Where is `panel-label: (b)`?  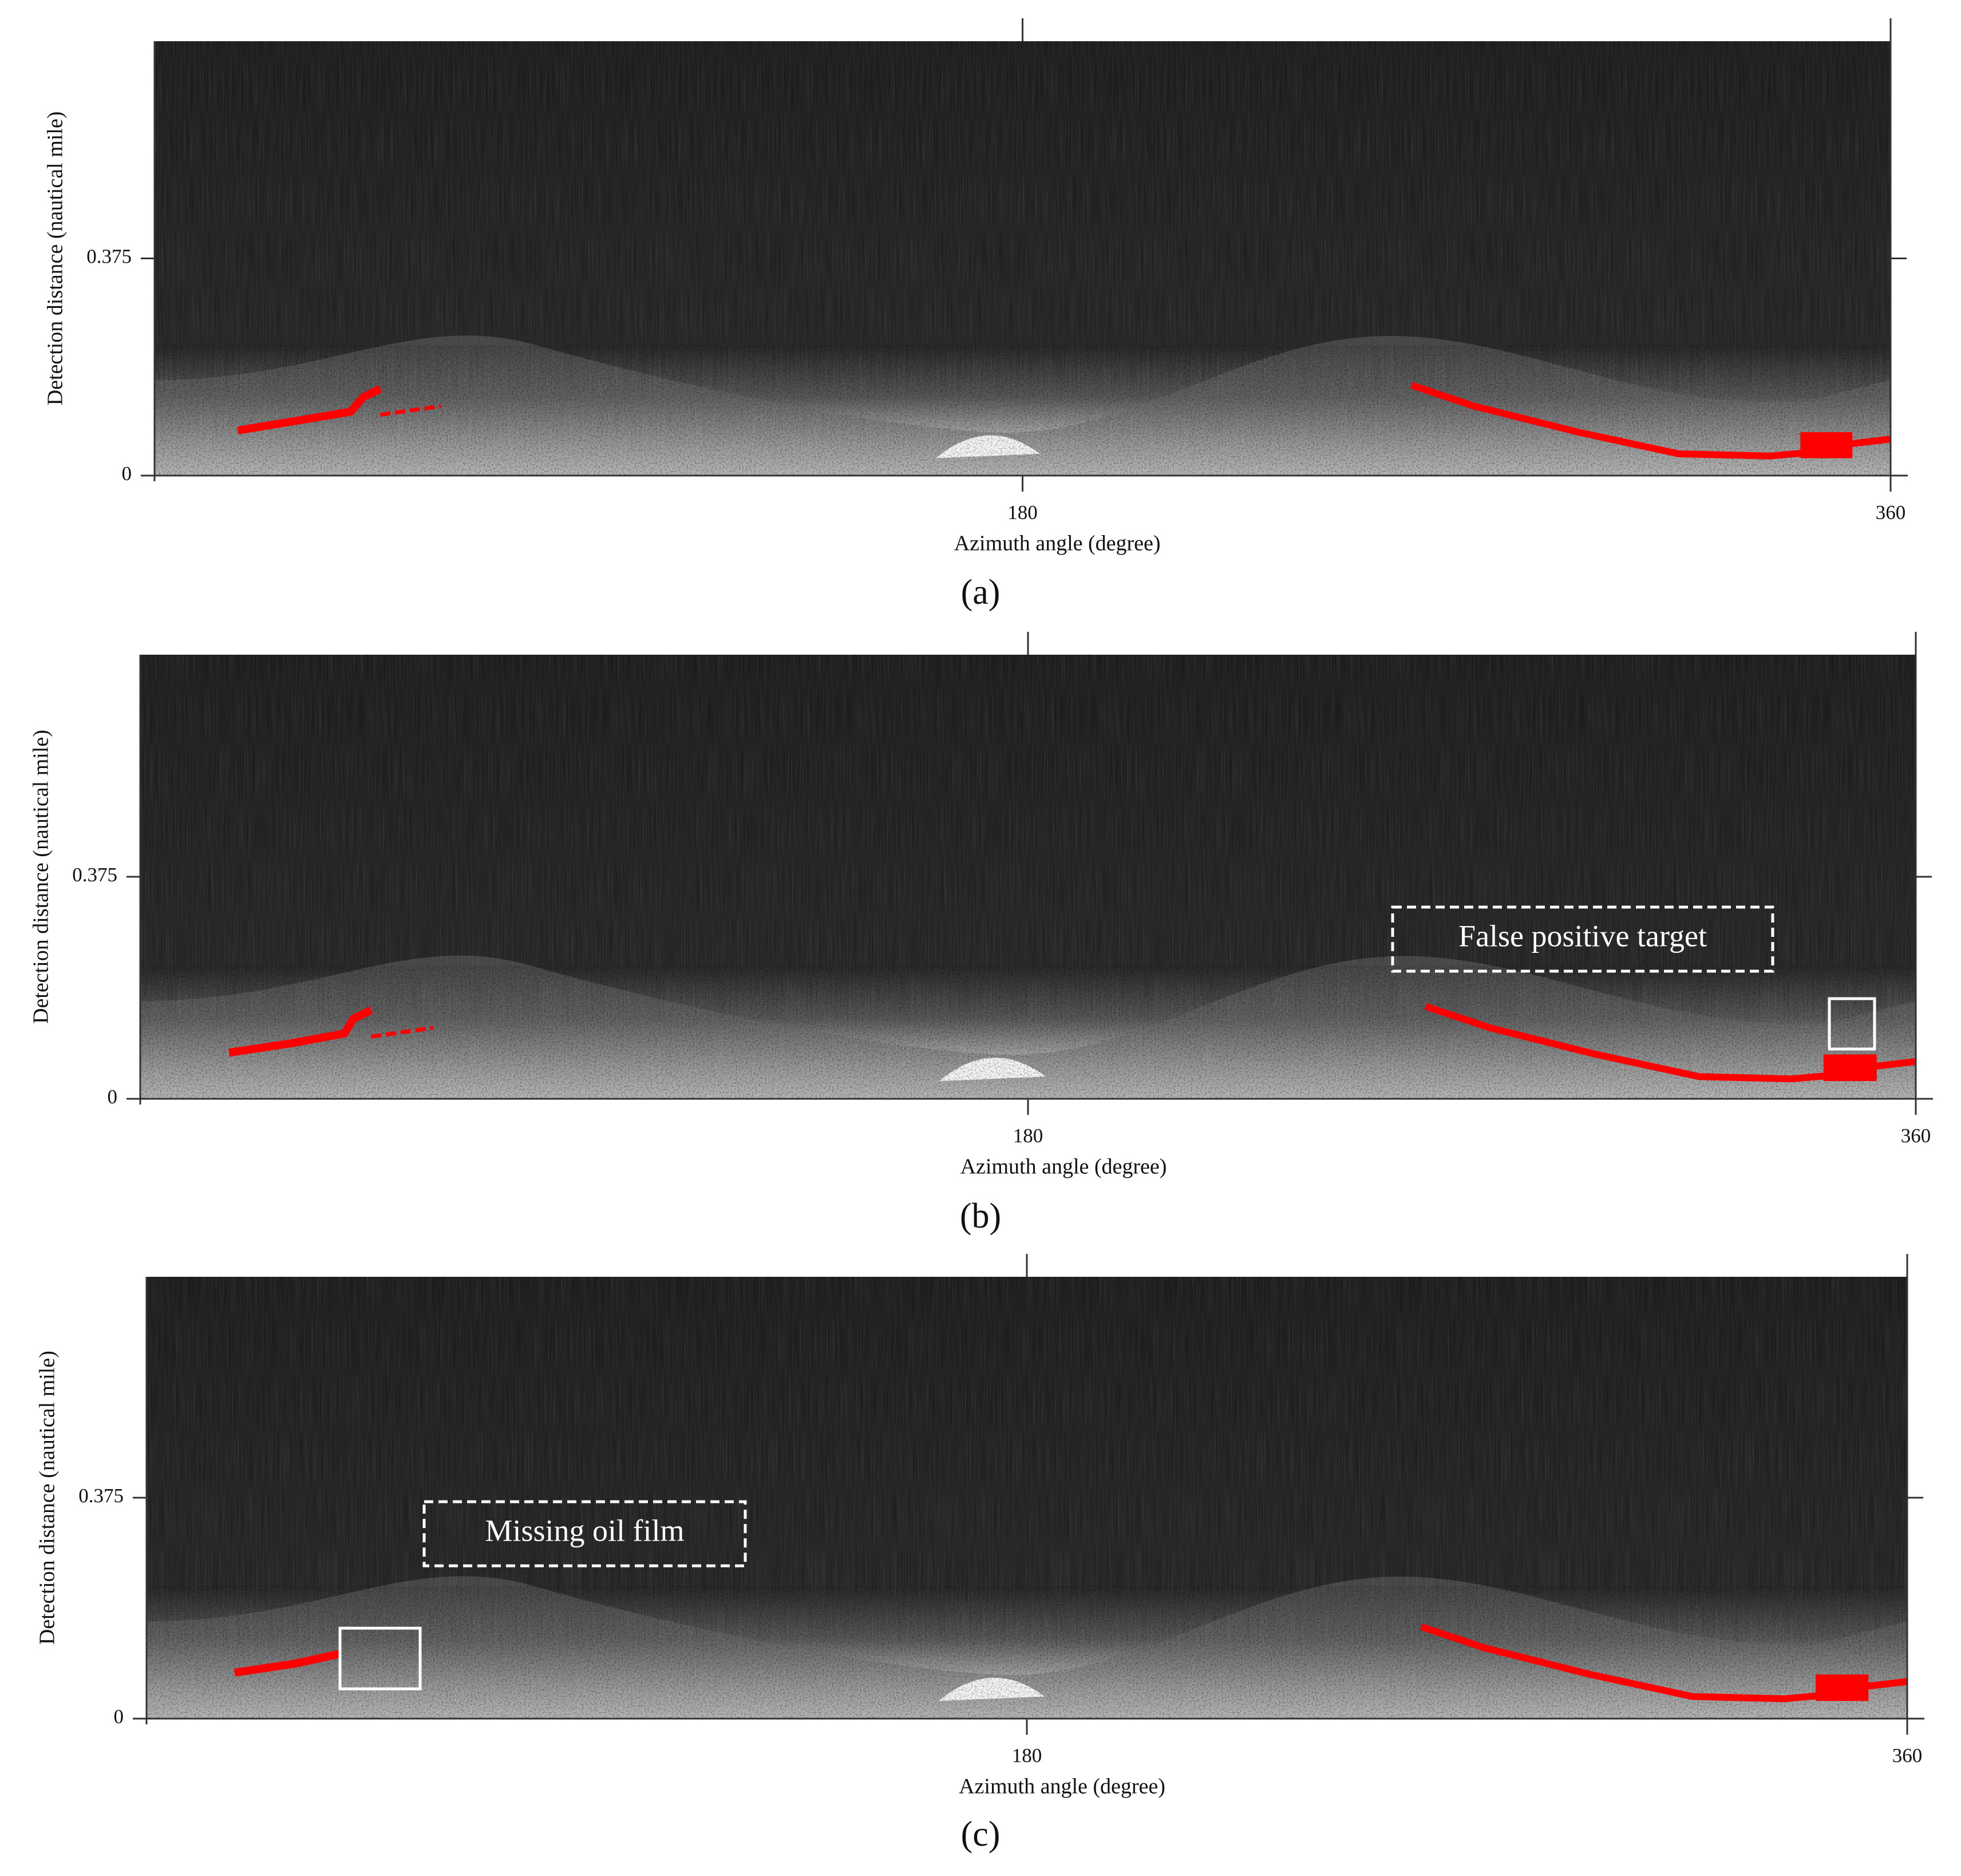 panel-label: (b) is located at coordinates (980, 1216).